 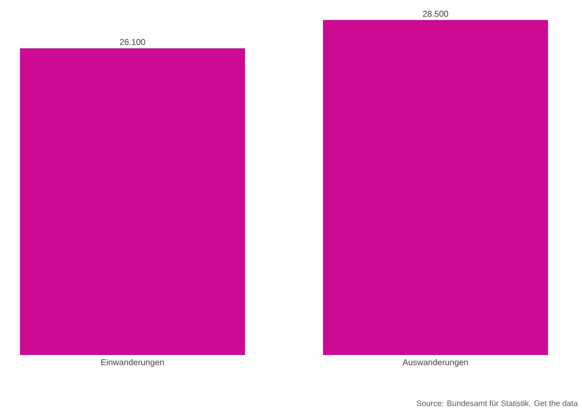 What do you see at coordinates (132, 363) in the screenshot?
I see `x-tick-label: Einwanderungen` at bounding box center [132, 363].